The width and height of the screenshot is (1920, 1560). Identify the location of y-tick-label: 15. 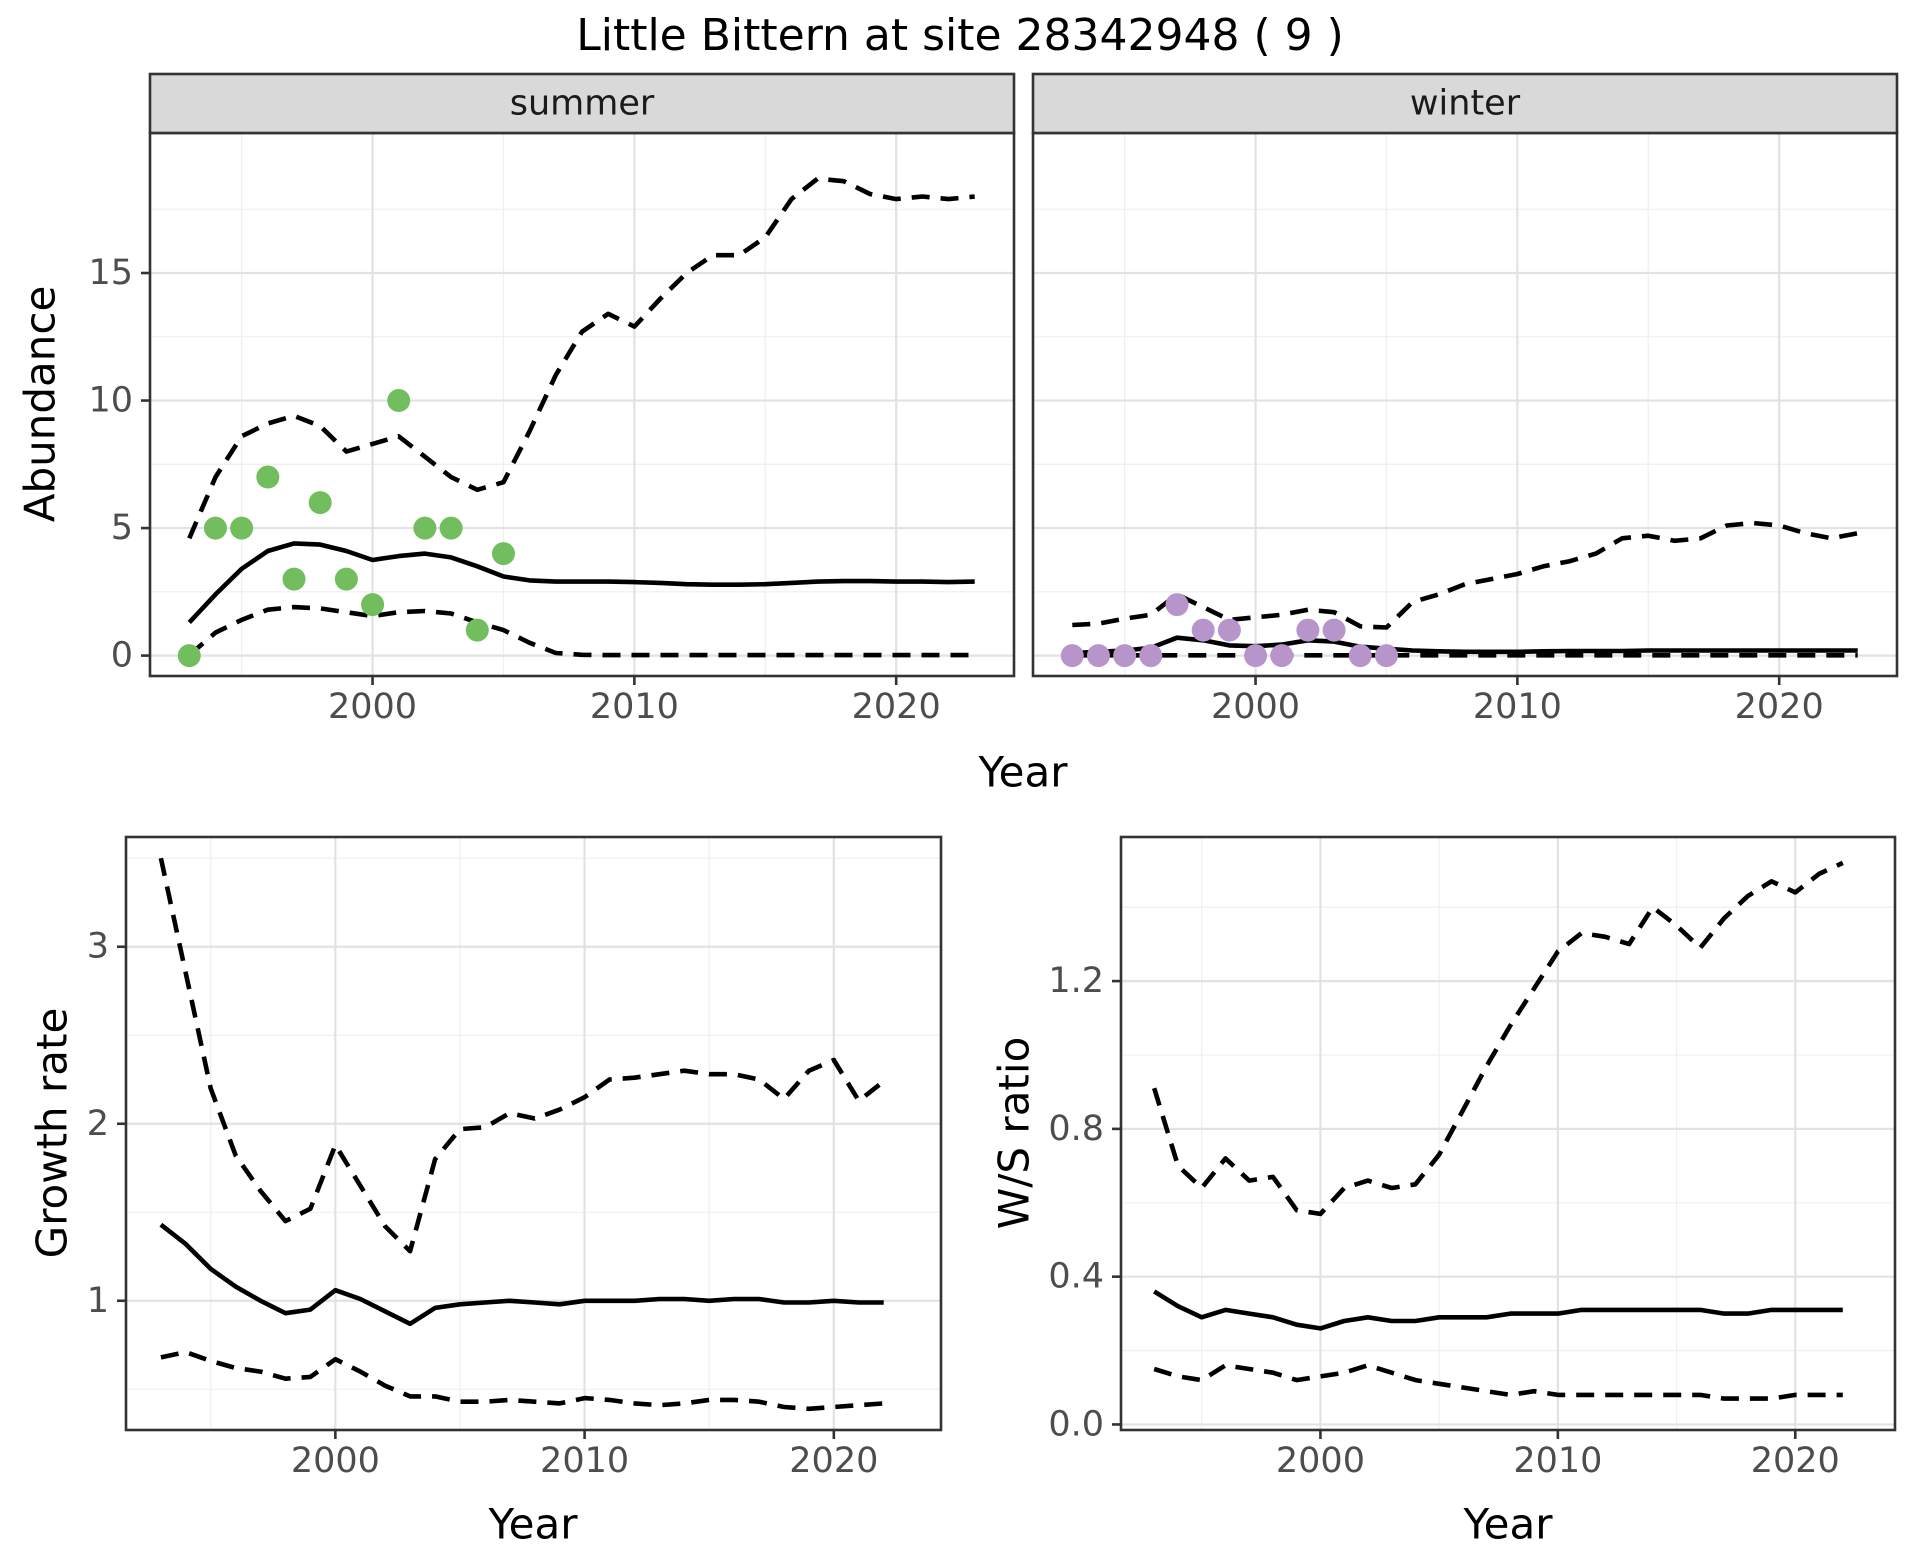
(110, 273).